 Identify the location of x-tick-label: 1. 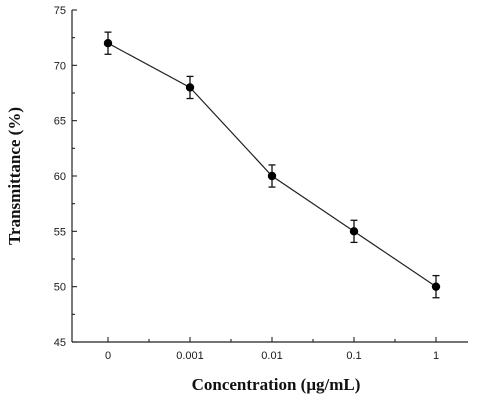
(436, 356).